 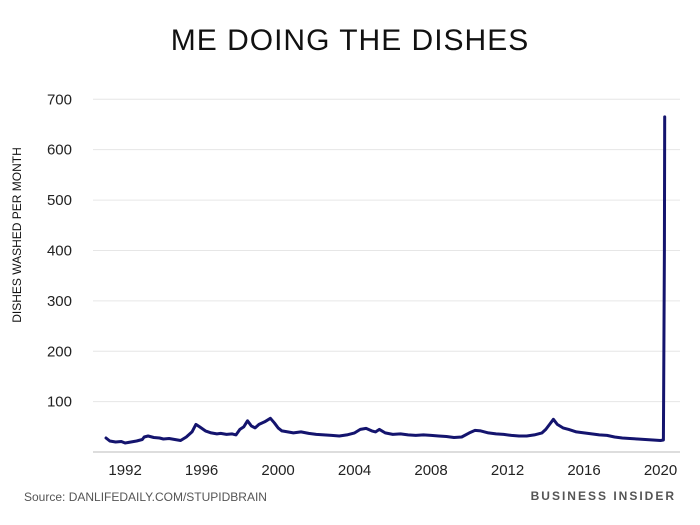 What do you see at coordinates (350, 40) in the screenshot?
I see `chart-title: ME DOING THE DISHES` at bounding box center [350, 40].